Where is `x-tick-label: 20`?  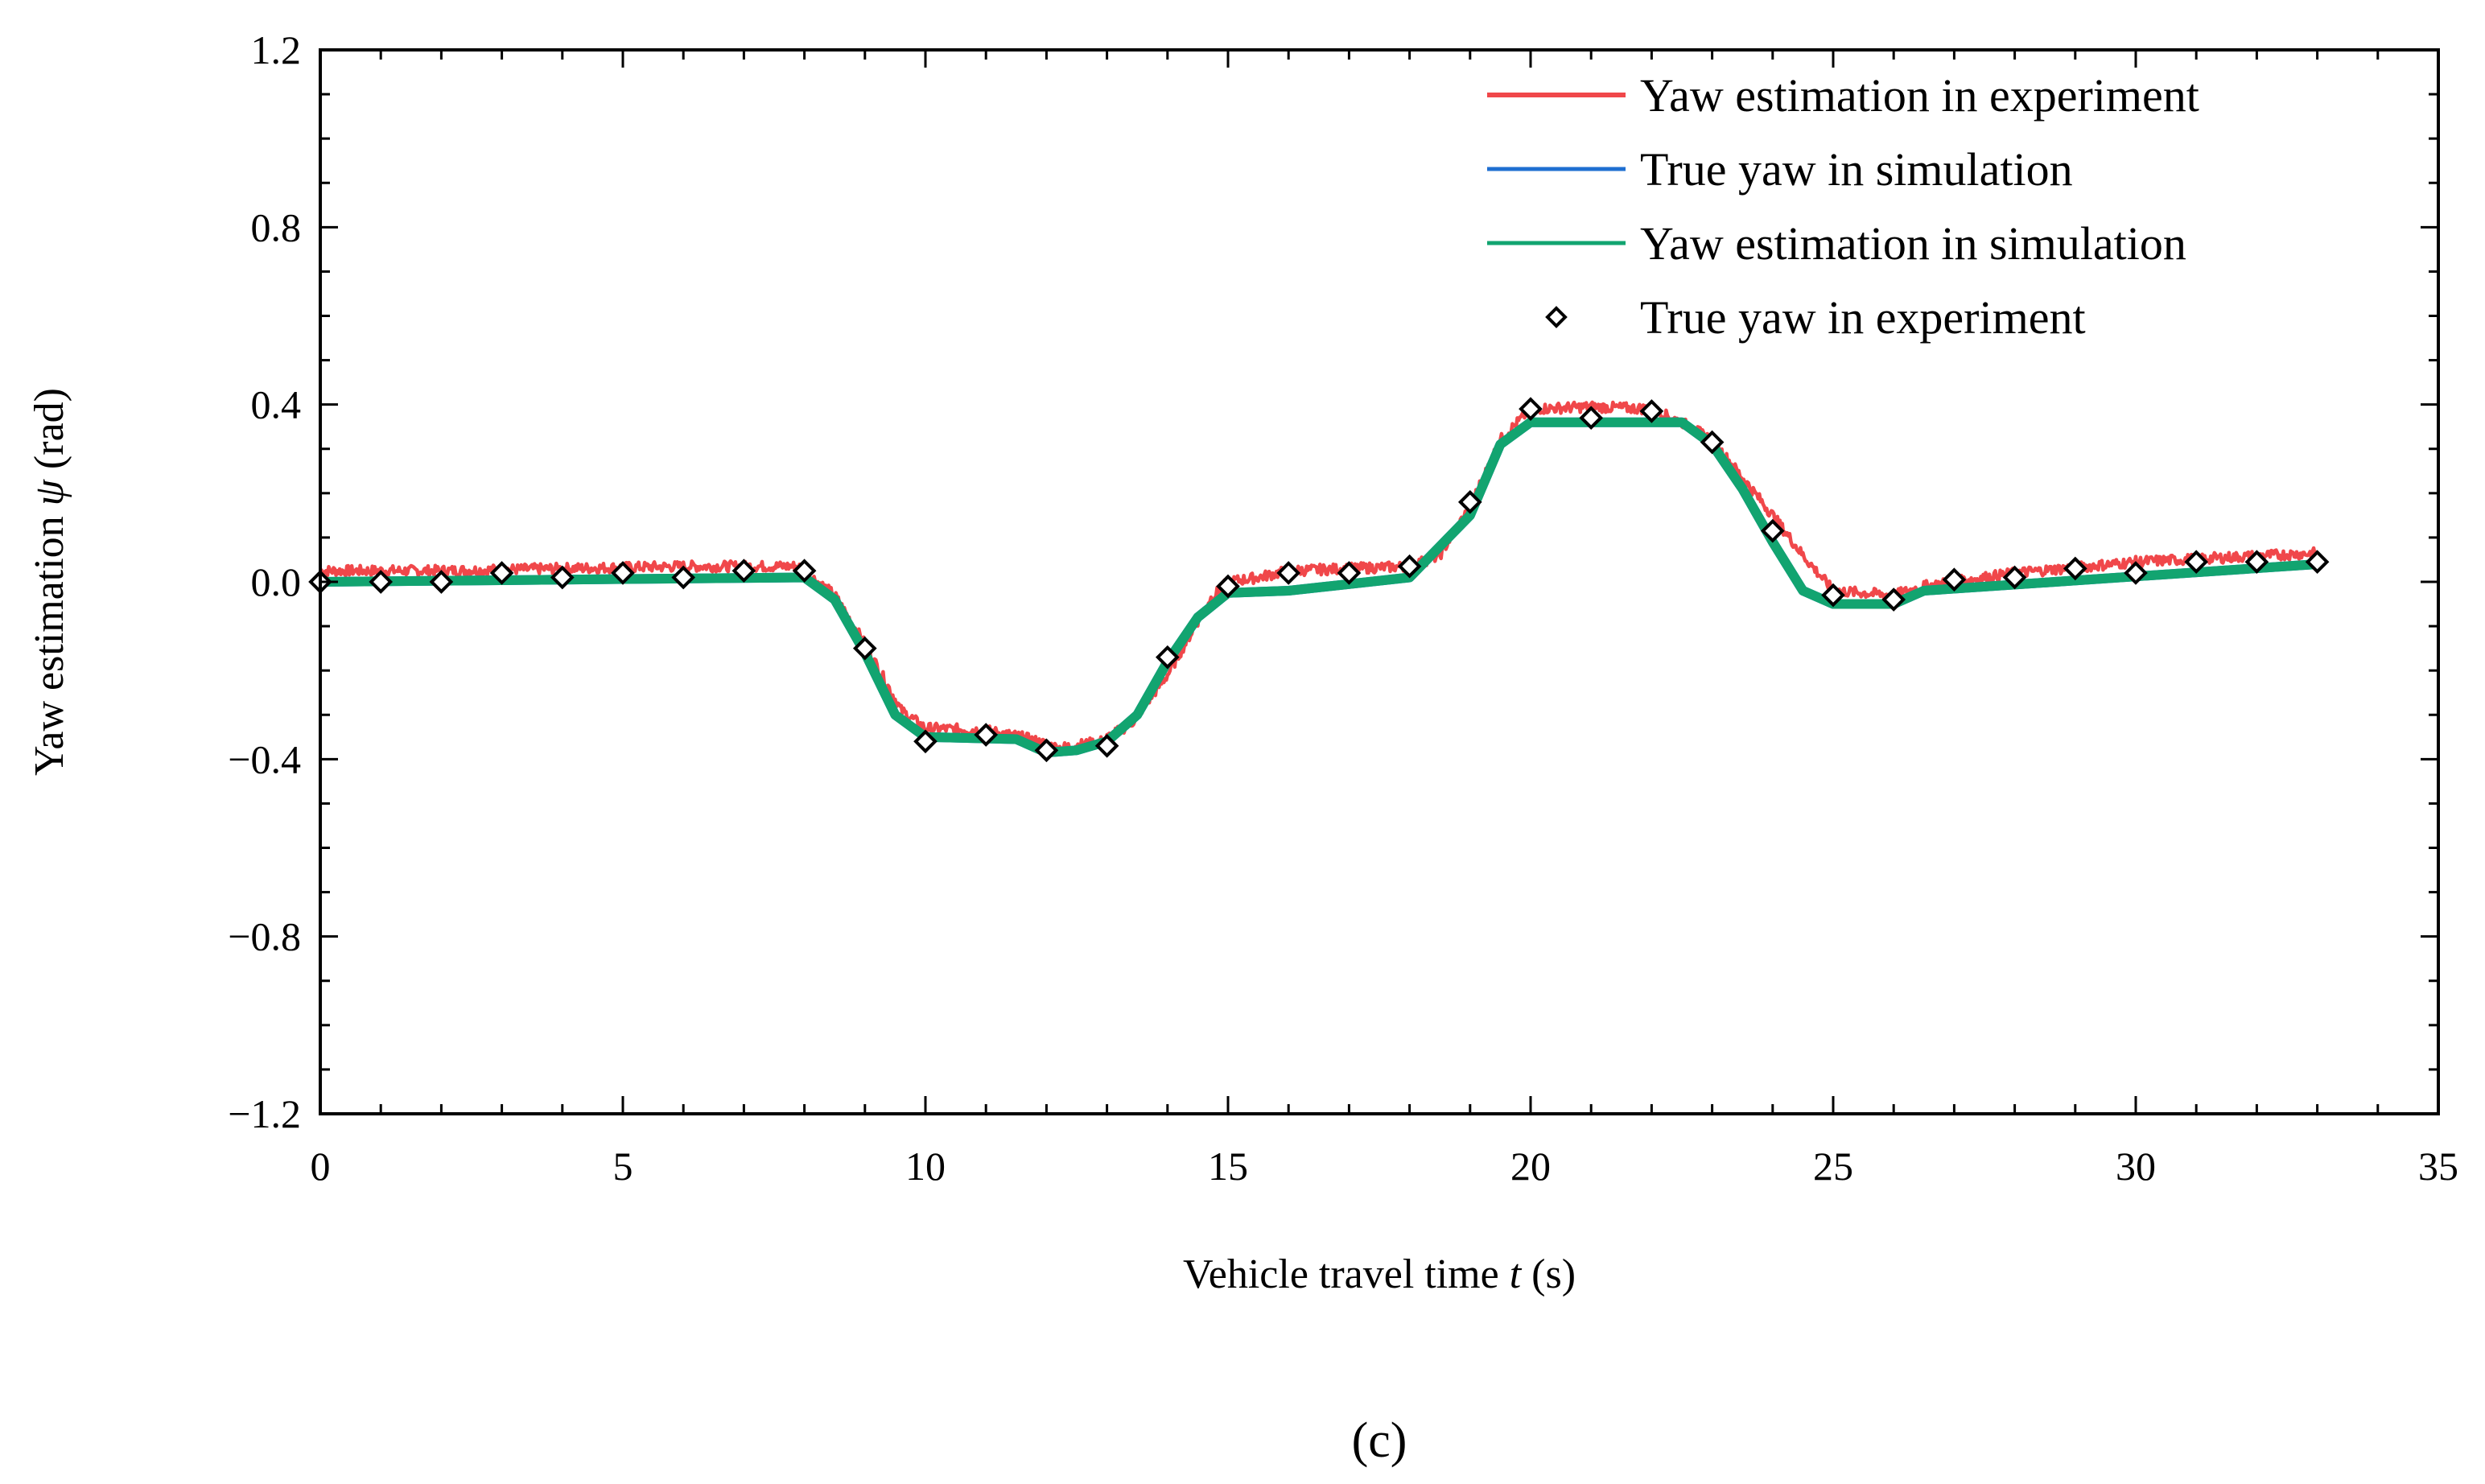
x-tick-label: 20 is located at coordinates (1530, 1166).